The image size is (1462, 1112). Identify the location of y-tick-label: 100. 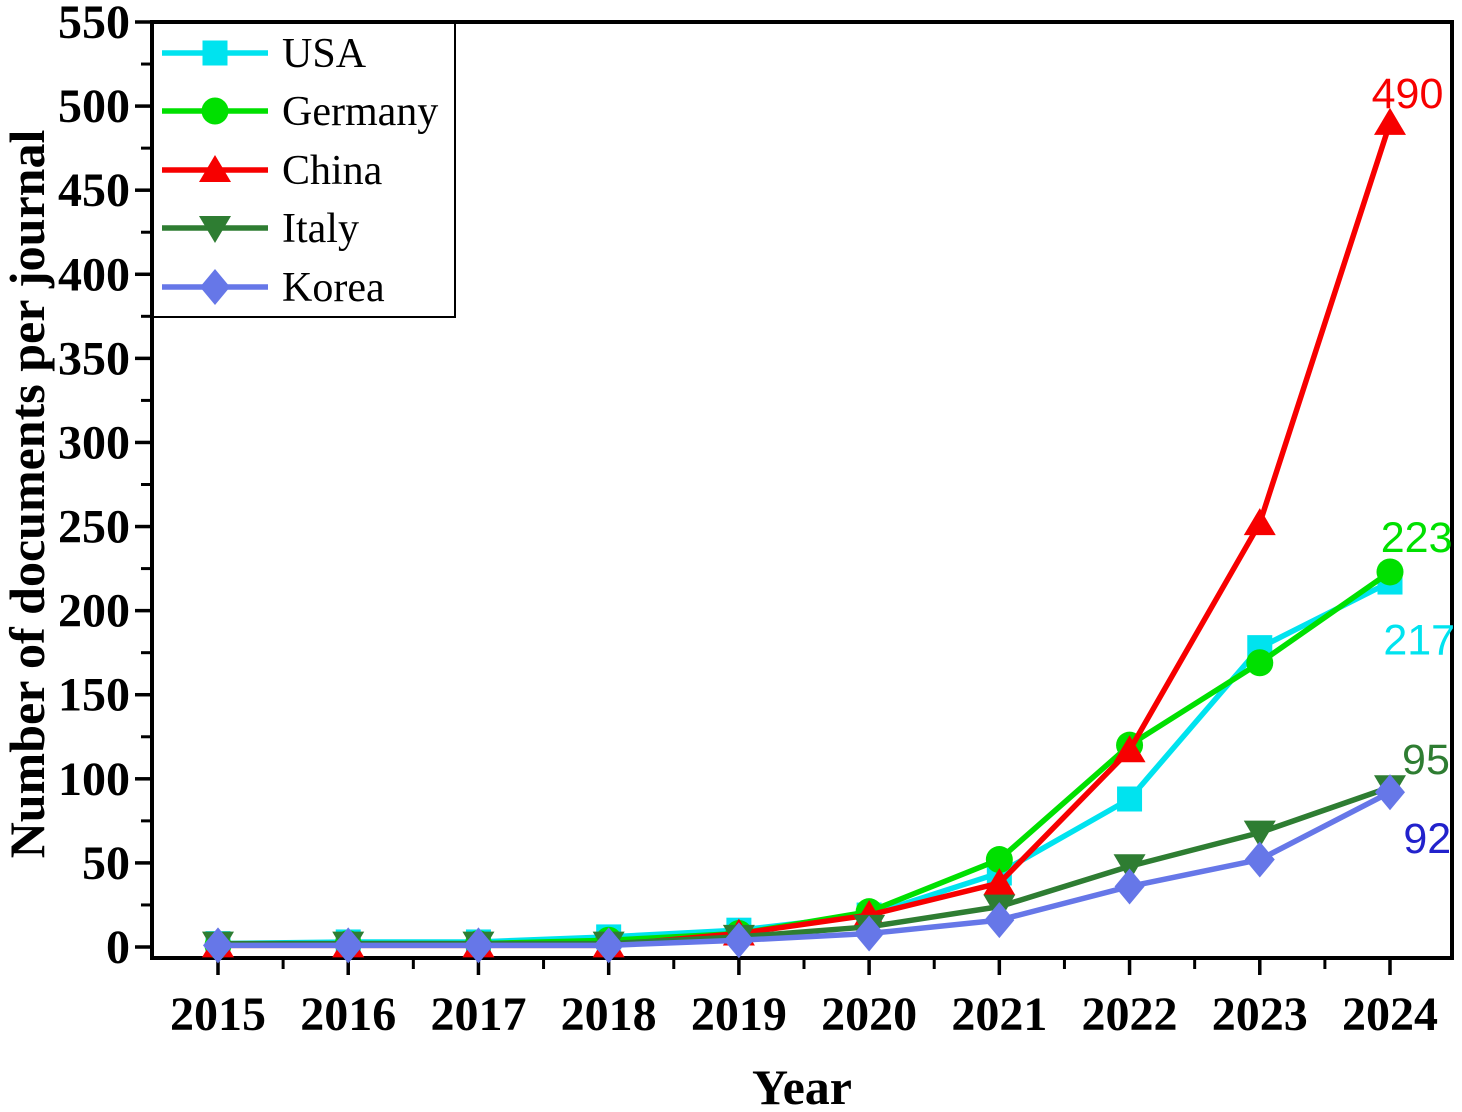
(94, 779).